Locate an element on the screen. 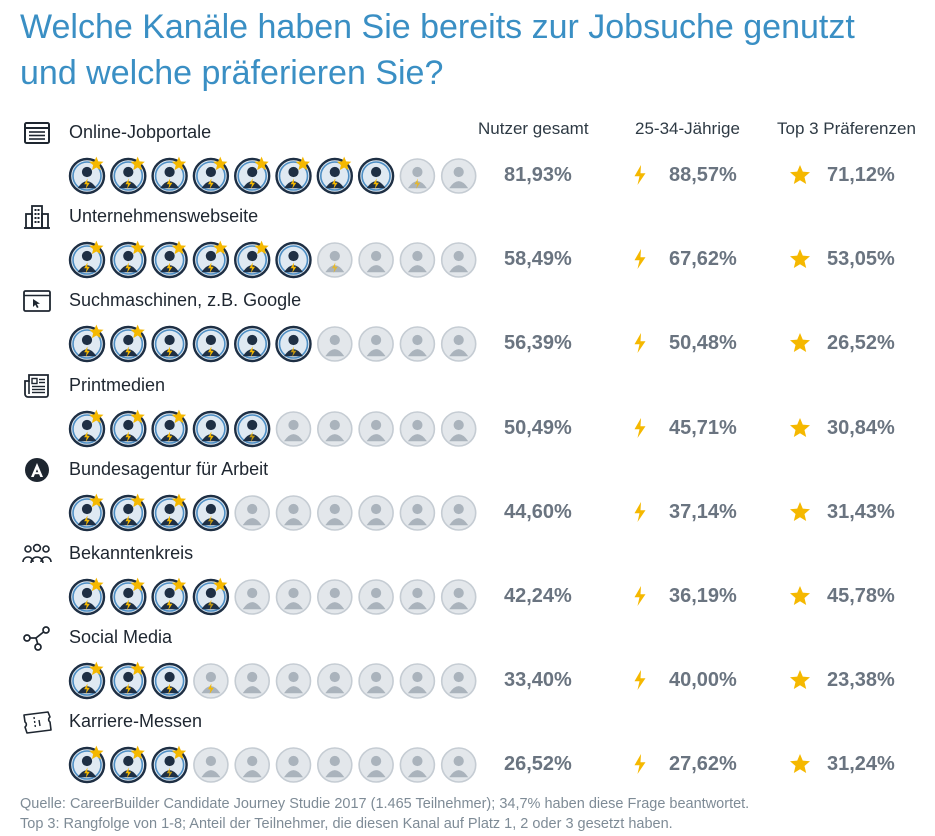 The image size is (935, 836). value-age-group: 67,62% is located at coordinates (703, 259).